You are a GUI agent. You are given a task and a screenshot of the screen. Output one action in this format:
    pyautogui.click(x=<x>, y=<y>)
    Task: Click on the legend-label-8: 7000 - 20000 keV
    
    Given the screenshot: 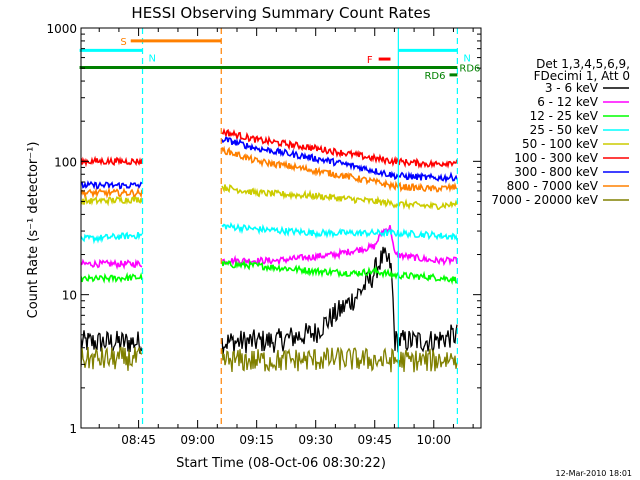 What is the action you would take?
    pyautogui.click(x=544, y=200)
    